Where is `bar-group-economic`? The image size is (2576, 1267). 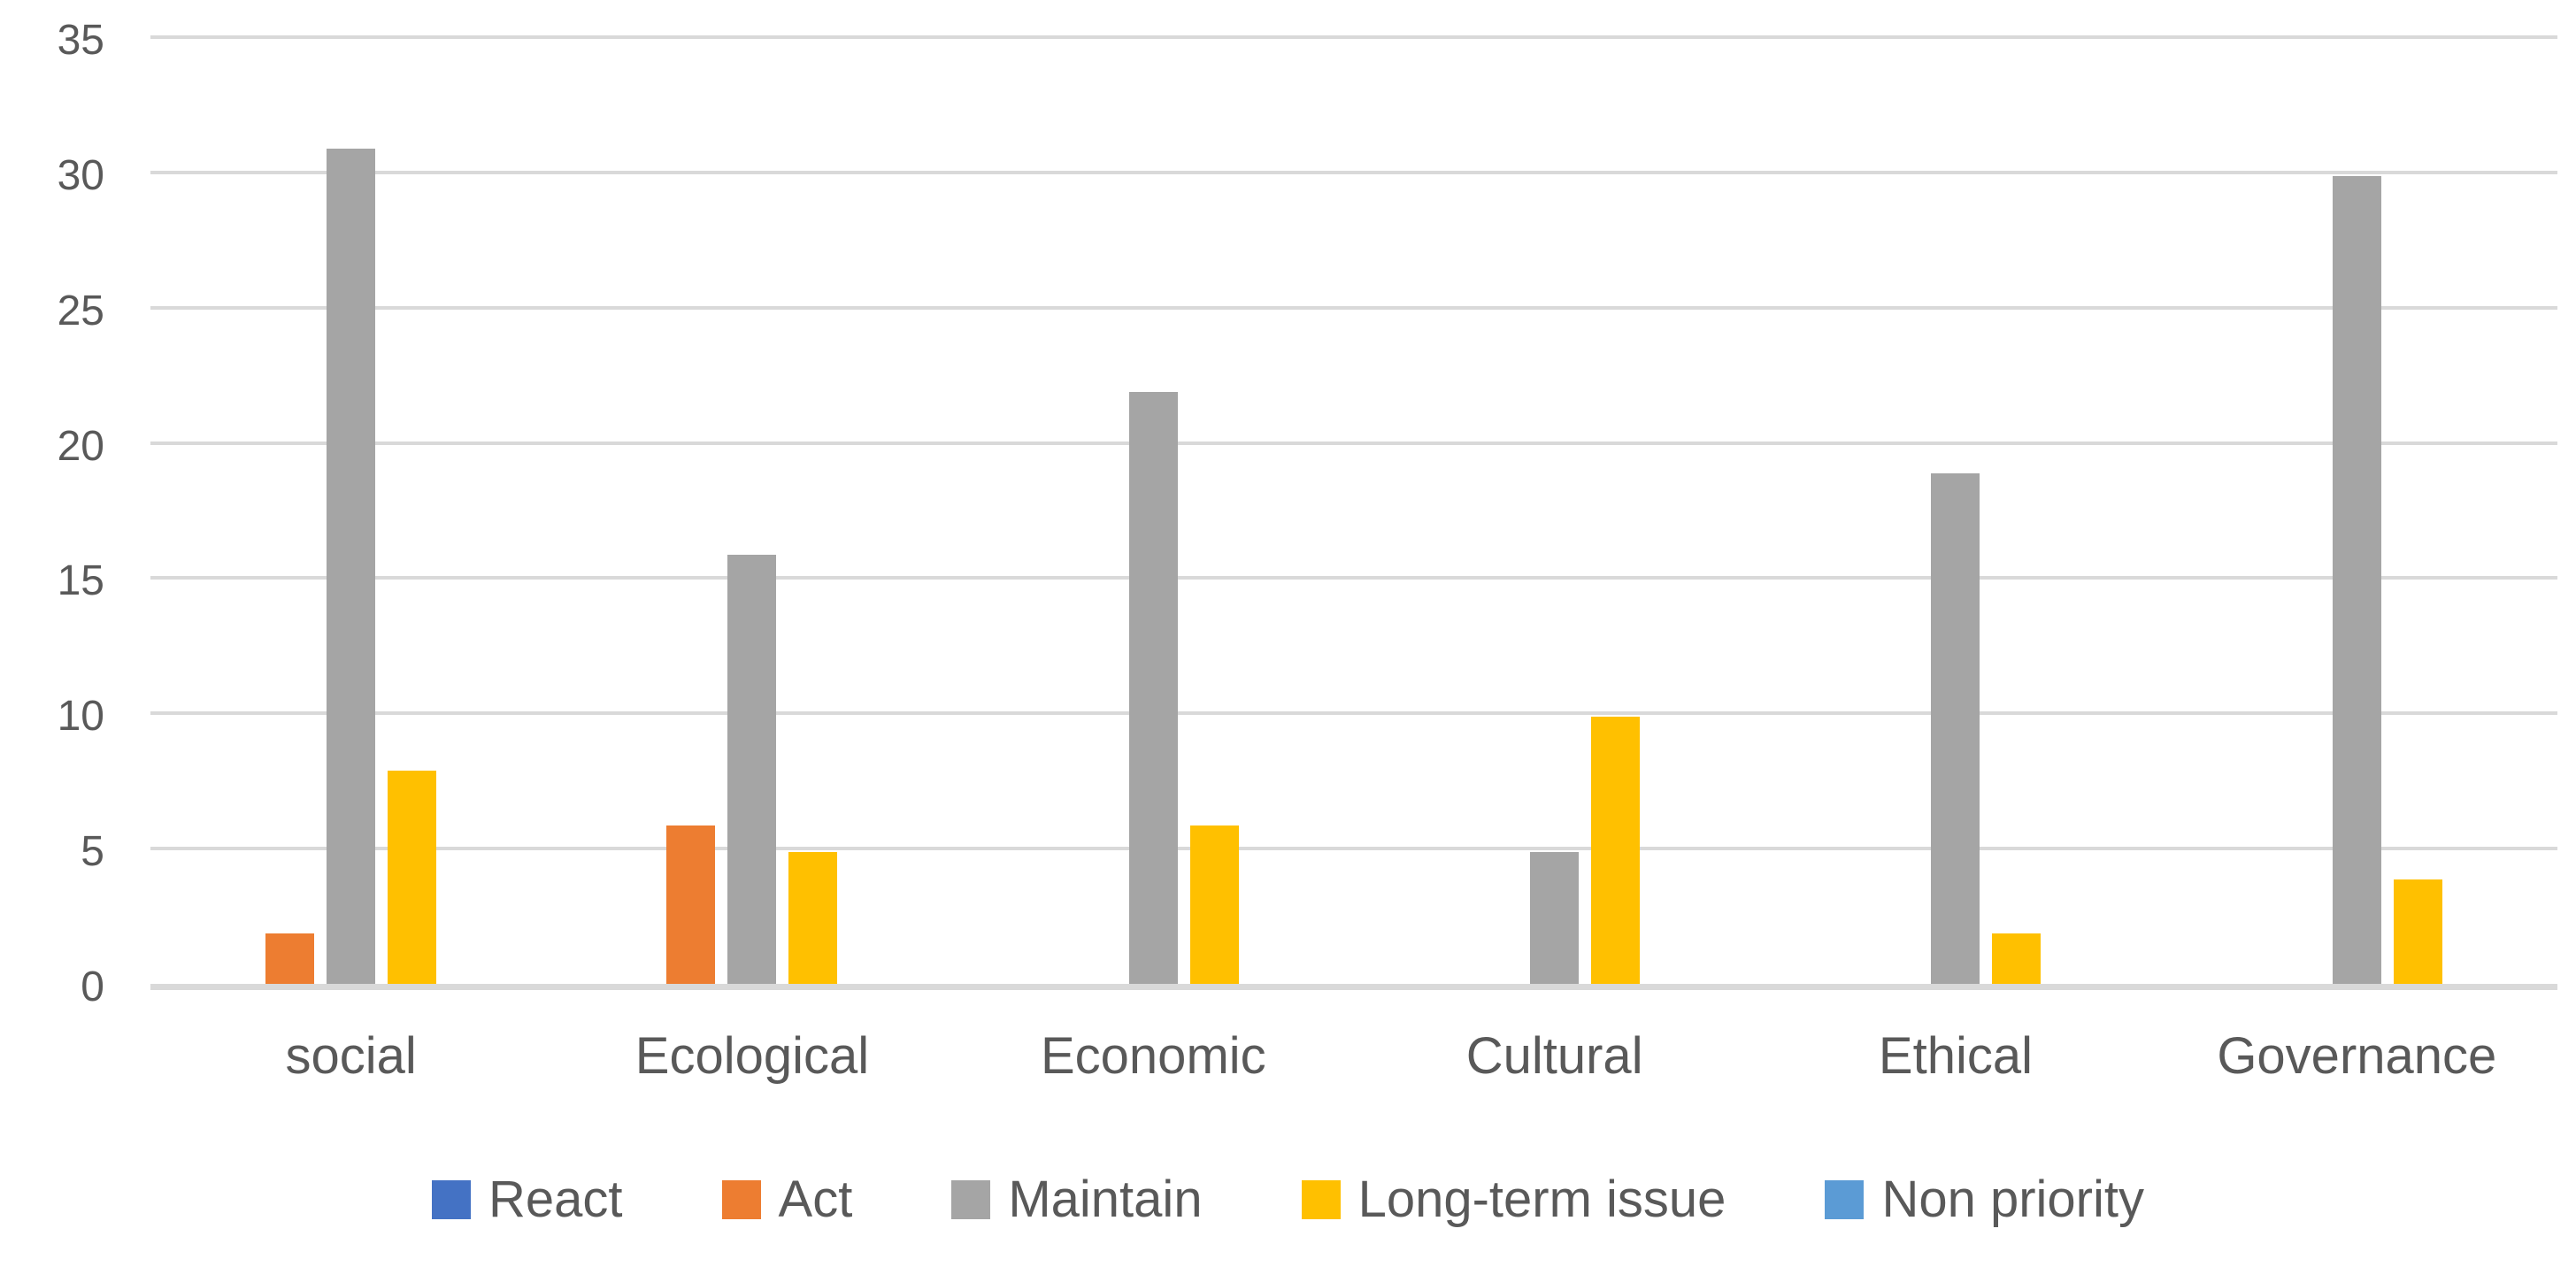
bar-group-economic is located at coordinates (1153, 514).